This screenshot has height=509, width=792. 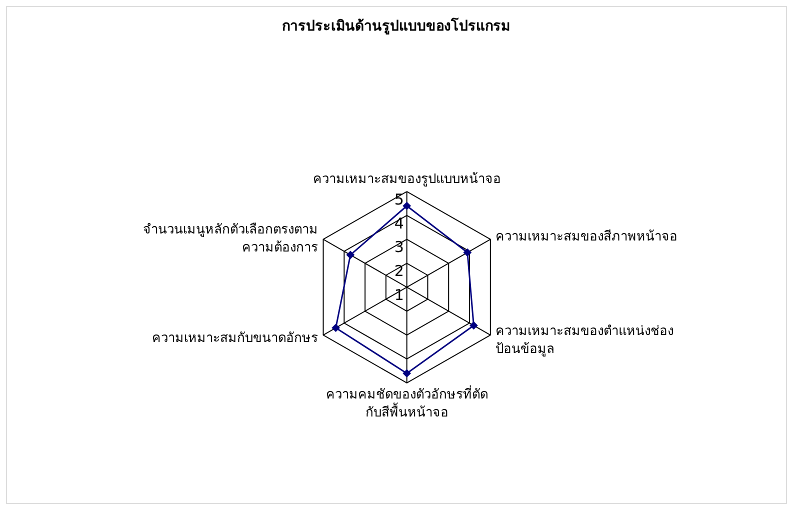 What do you see at coordinates (584, 341) in the screenshot?
I see `spoke-label: ความเหมาะสมของตำแหน่งช่อง ป้อนข้อมูล` at bounding box center [584, 341].